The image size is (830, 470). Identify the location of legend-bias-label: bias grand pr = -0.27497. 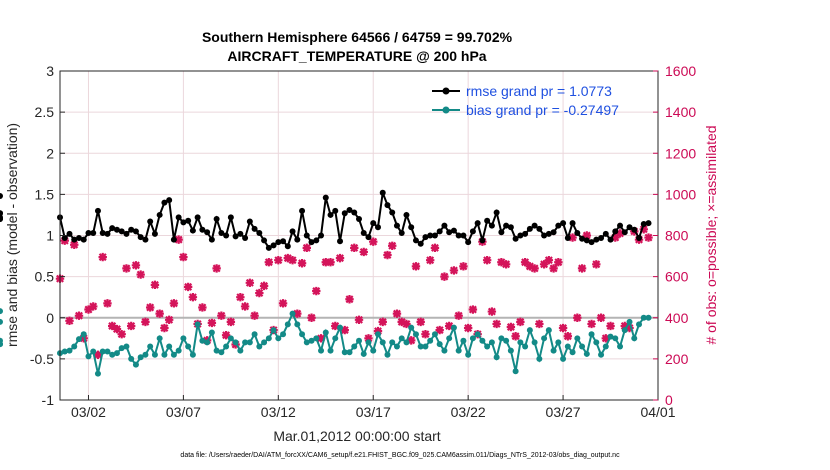
(542, 110).